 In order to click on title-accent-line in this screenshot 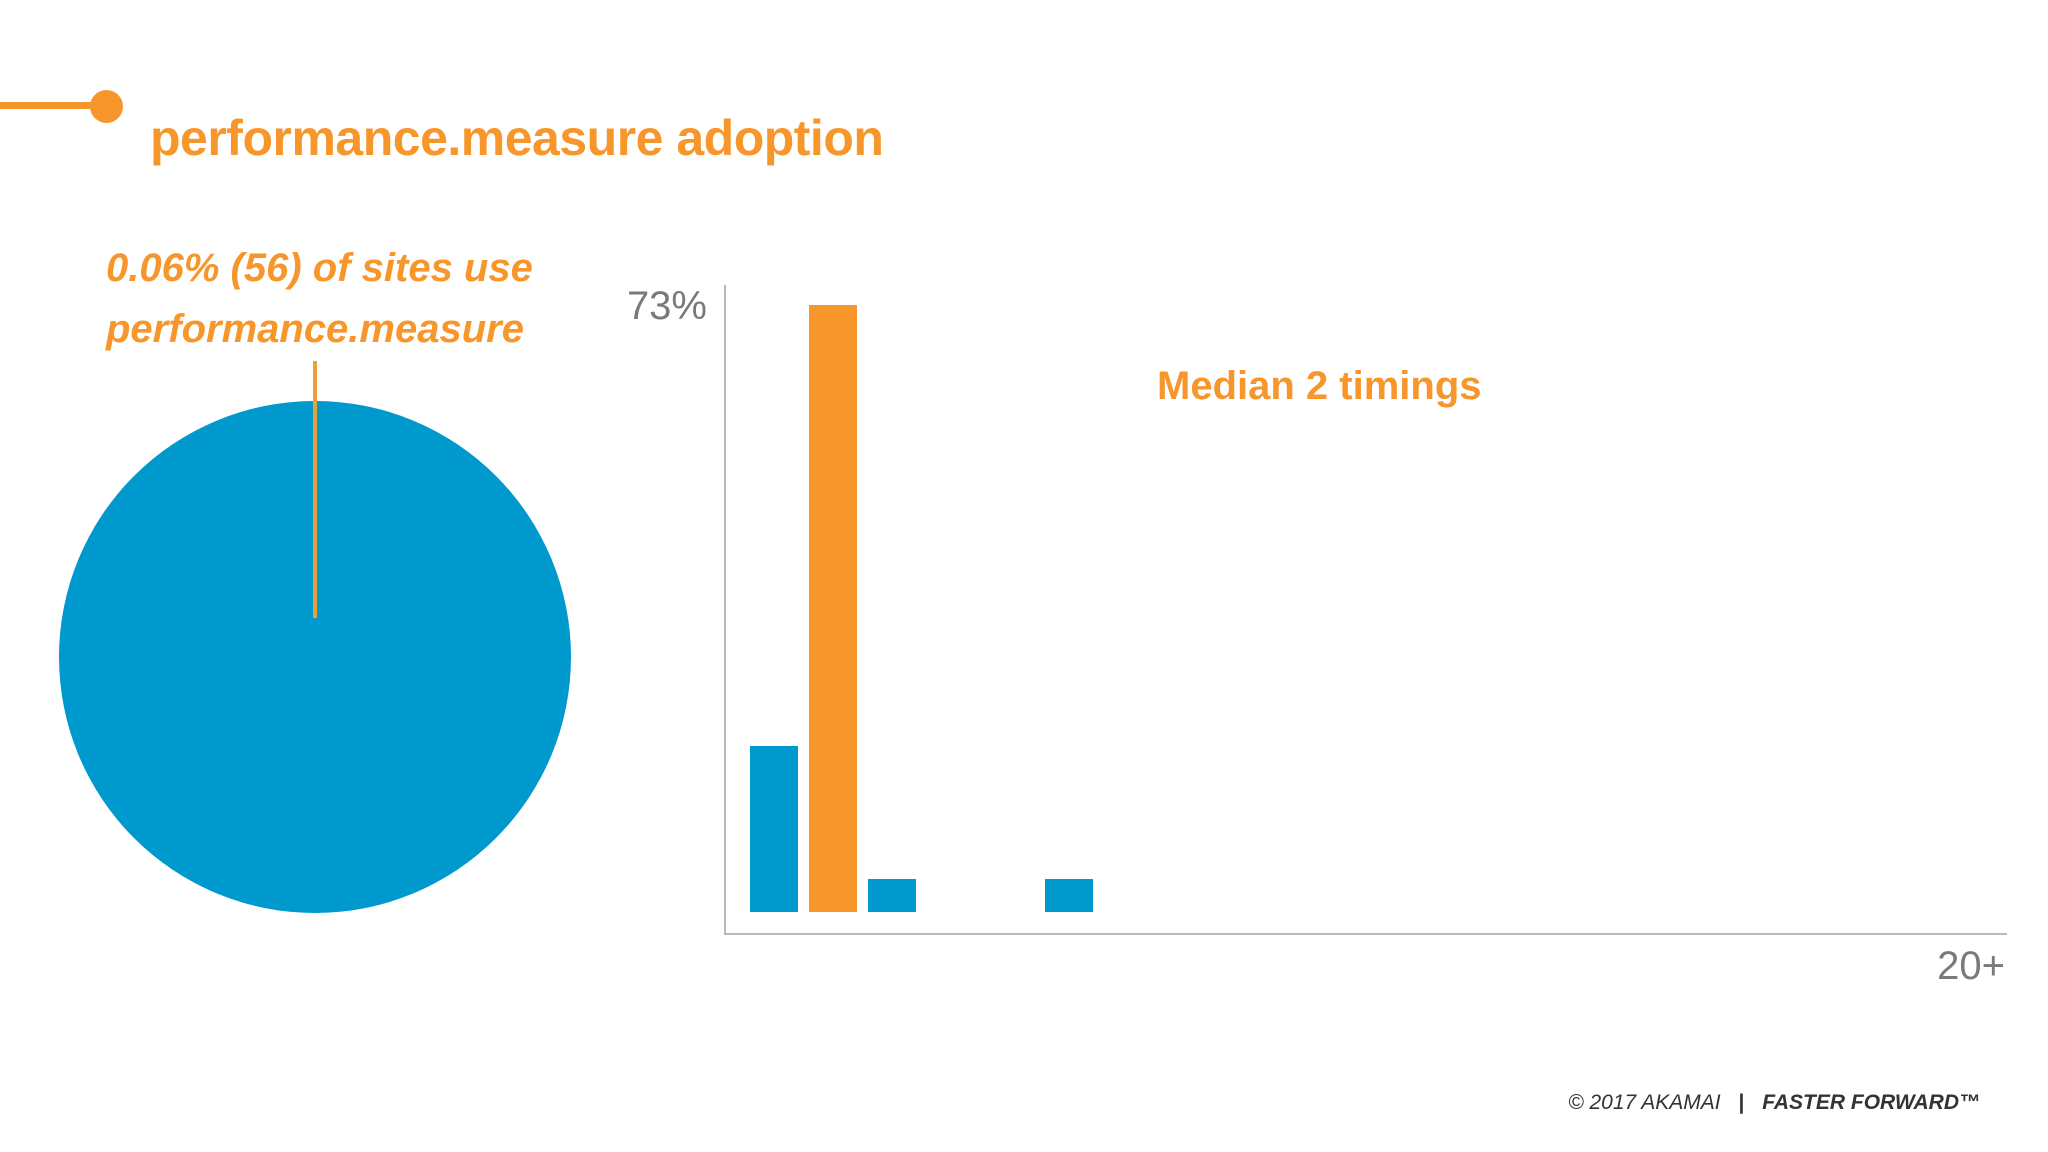, I will do `click(47, 105)`.